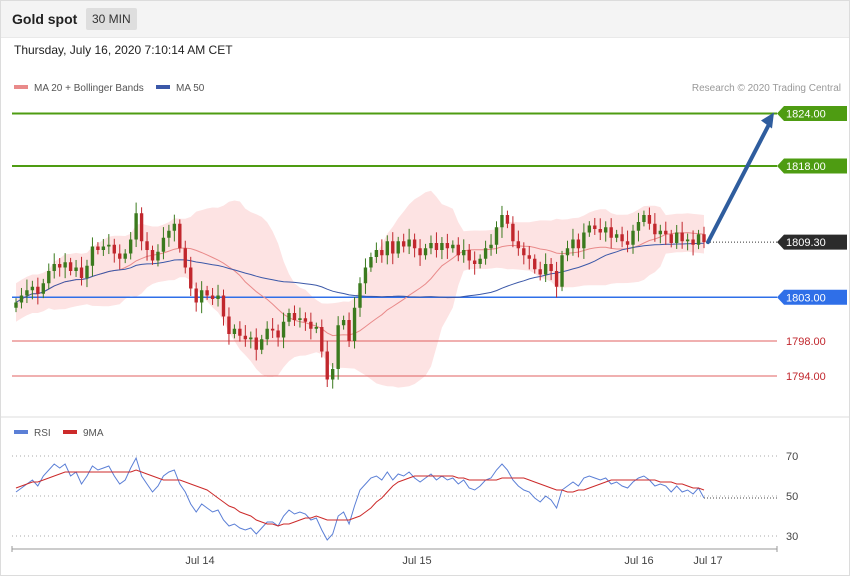 The image size is (850, 576). What do you see at coordinates (806, 115) in the screenshot?
I see `target-level-label: 1824.00` at bounding box center [806, 115].